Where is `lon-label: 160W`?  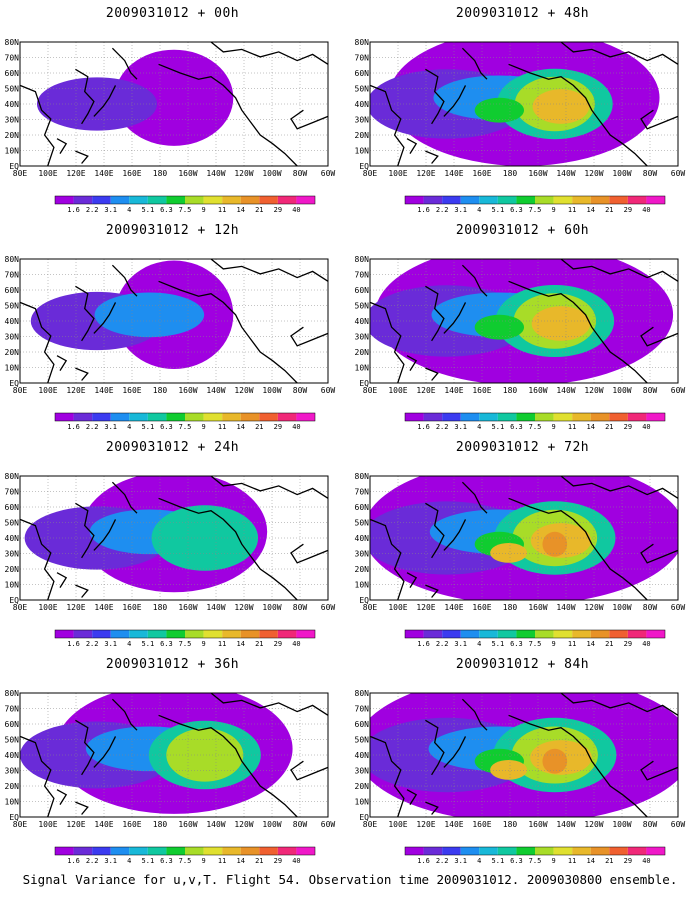 lon-label: 160W is located at coordinates (187, 824).